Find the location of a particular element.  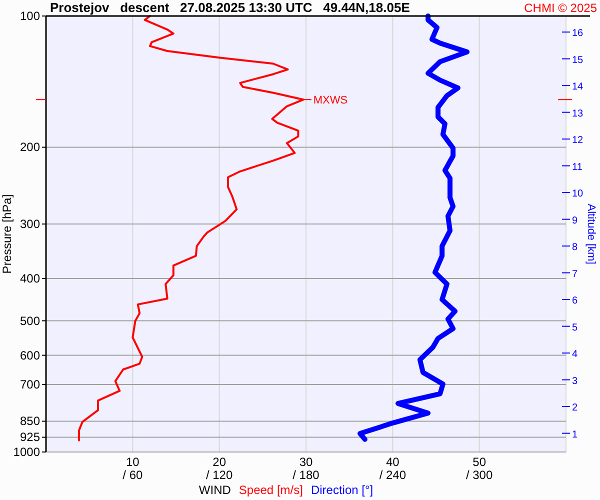

y-tick-label: 925 is located at coordinates (30, 437).